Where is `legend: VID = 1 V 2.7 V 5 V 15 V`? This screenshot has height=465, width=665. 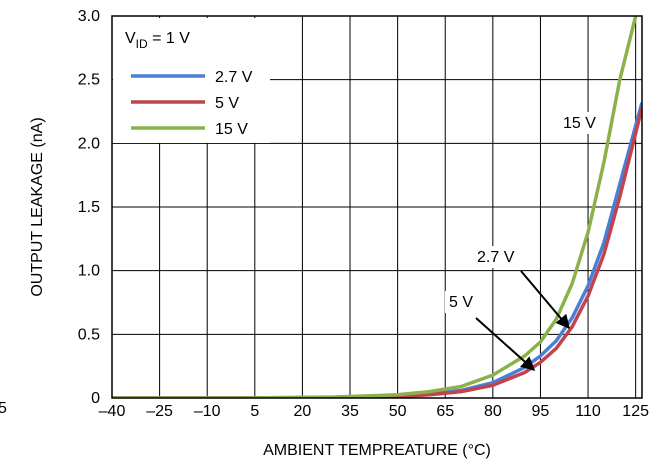
legend: VID = 1 V 2.7 V 5 V 15 V is located at coordinates (191, 80).